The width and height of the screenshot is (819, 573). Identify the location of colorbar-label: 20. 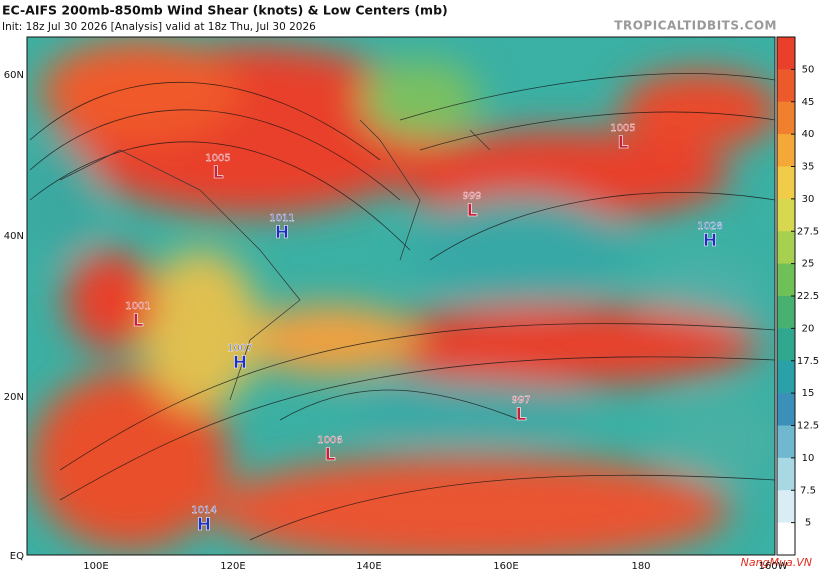
(808, 328).